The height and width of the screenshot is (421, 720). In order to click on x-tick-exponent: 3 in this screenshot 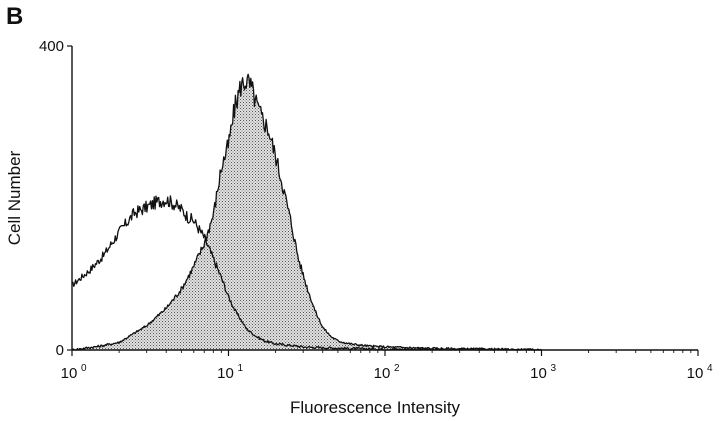, I will do `click(554, 368)`.